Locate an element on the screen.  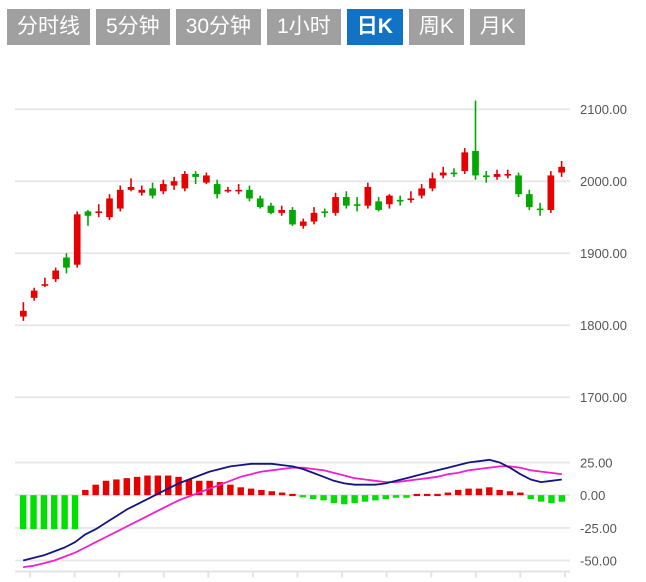
timeframe-button-3: 1小时 is located at coordinates (304, 27).